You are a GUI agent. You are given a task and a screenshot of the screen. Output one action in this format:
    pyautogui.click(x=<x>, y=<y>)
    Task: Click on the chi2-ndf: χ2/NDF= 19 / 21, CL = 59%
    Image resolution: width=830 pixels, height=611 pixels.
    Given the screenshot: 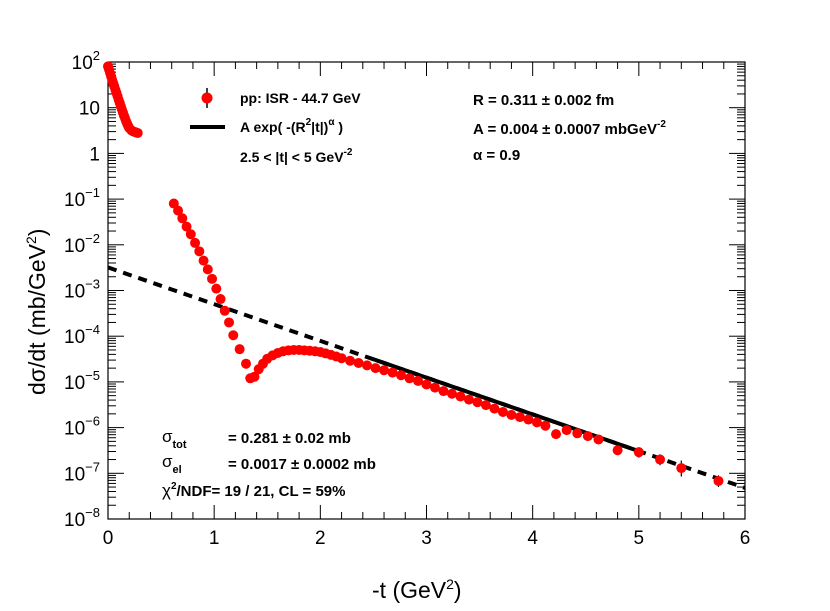 What is the action you would take?
    pyautogui.click(x=253, y=490)
    